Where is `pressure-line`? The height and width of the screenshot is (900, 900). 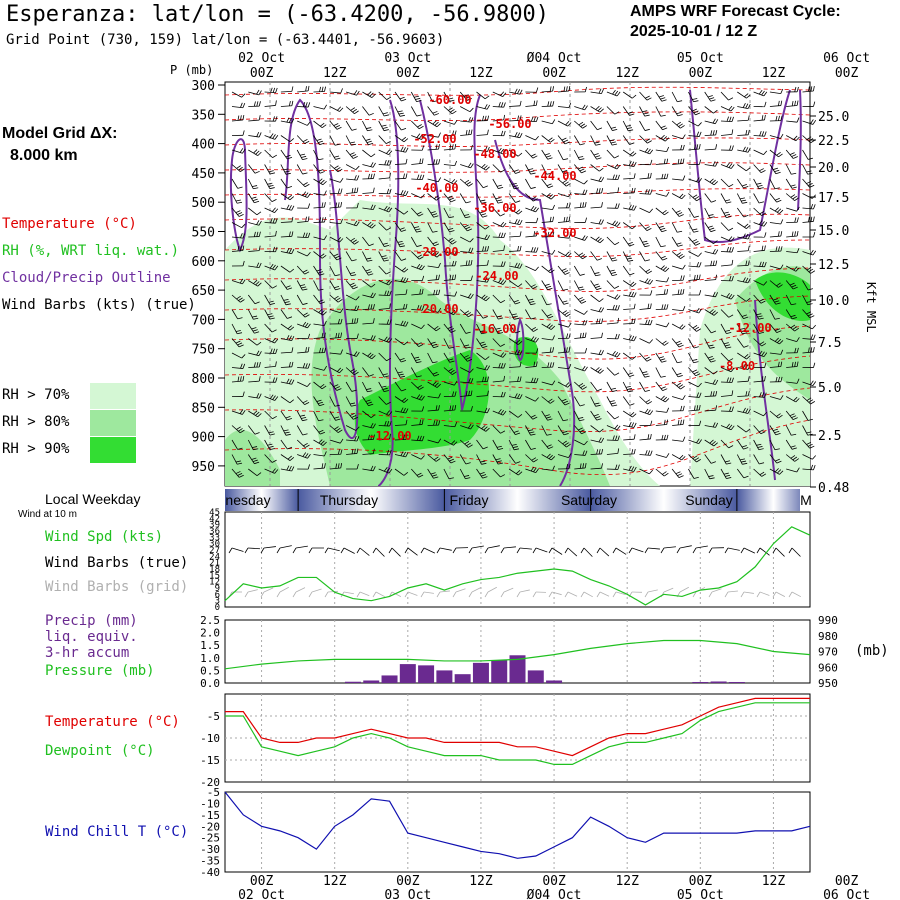 pressure-line is located at coordinates (517, 654).